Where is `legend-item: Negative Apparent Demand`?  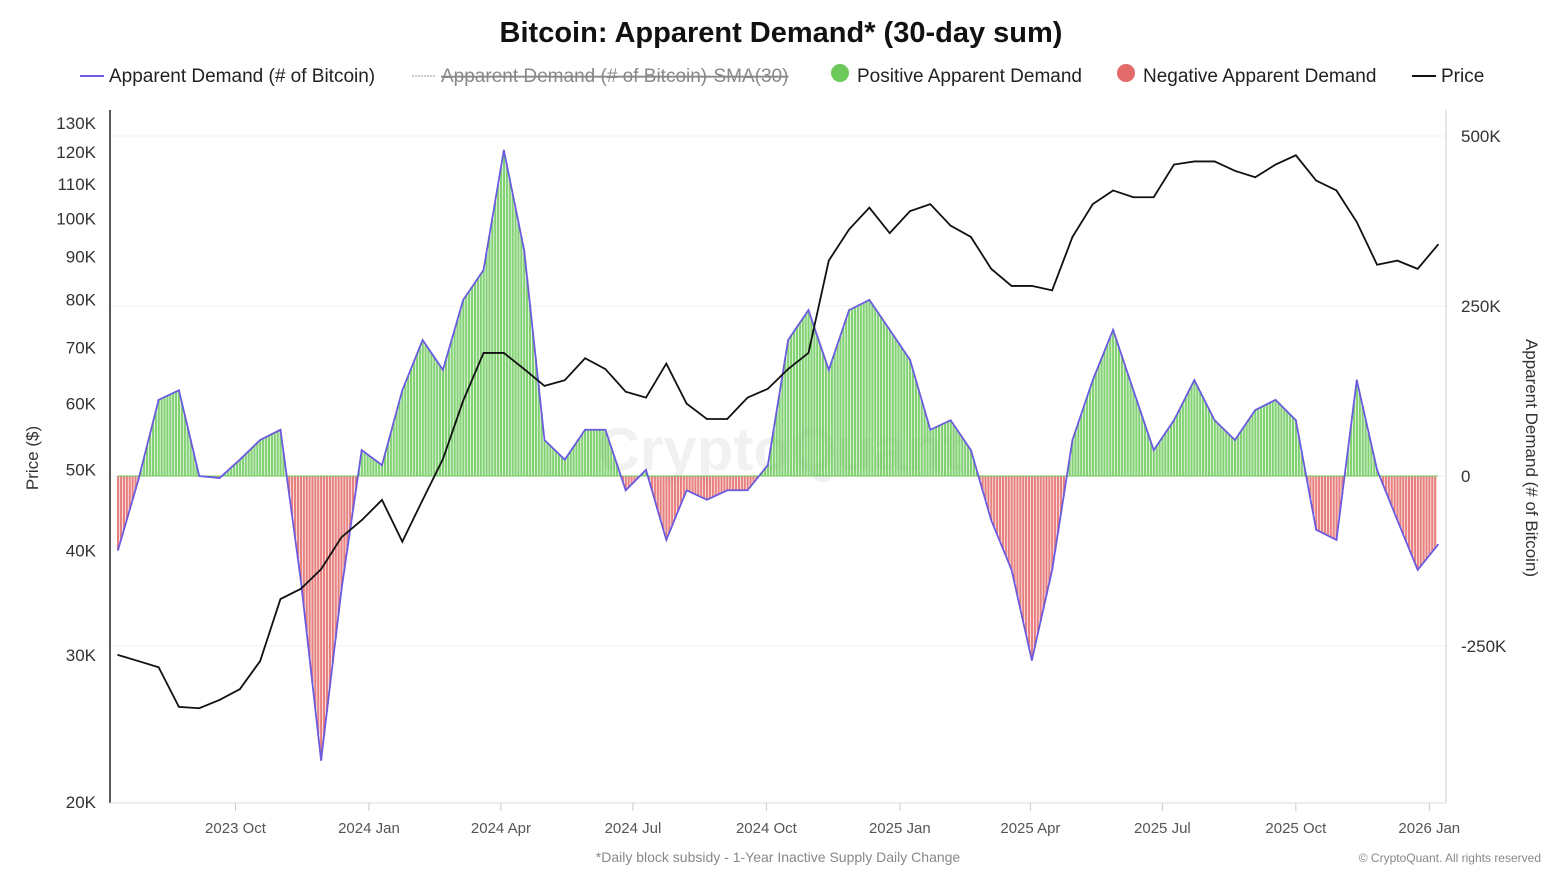
legend-item: Negative Apparent Demand is located at coordinates (1246, 75).